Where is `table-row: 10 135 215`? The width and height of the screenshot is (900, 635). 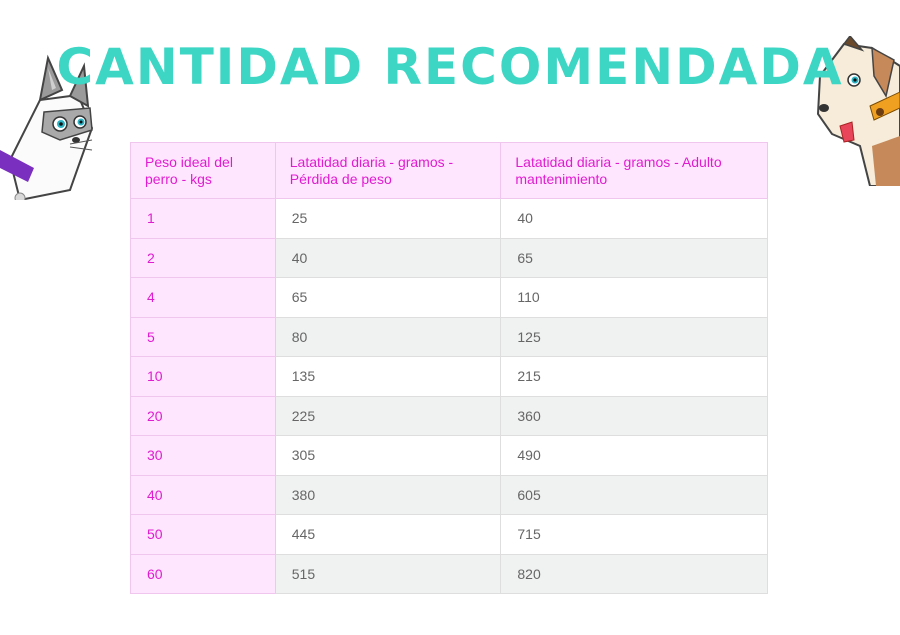 table-row: 10 135 215 is located at coordinates (449, 377).